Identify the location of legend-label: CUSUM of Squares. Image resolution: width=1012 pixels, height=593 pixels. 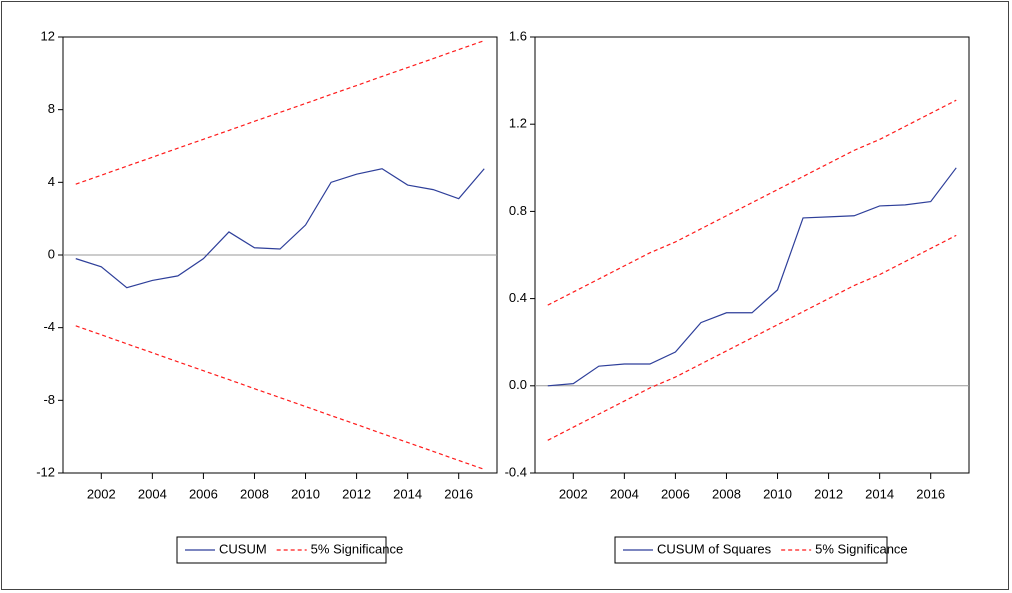
(714, 548).